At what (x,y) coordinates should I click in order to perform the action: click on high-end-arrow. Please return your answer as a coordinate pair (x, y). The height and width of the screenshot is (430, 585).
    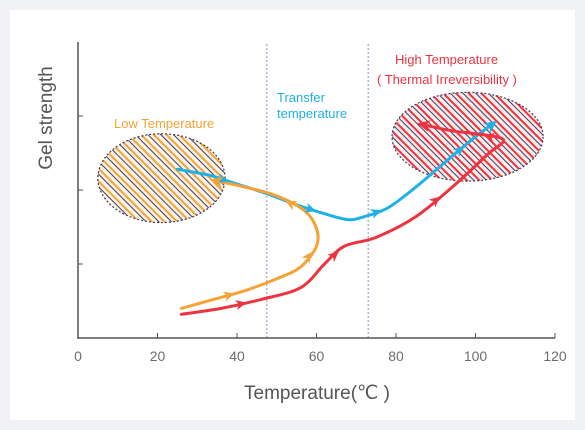
    Looking at the image, I should click on (423, 126).